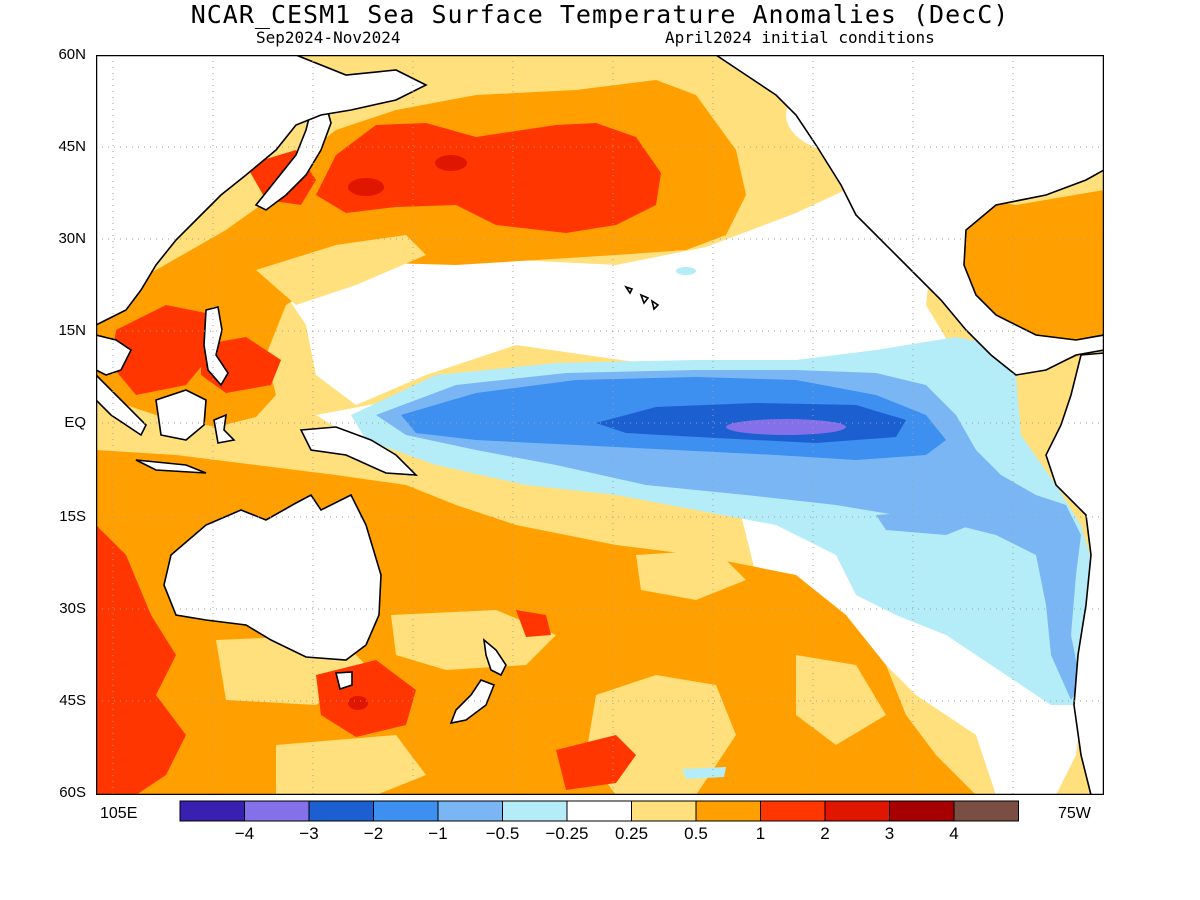  Describe the element at coordinates (328, 37) in the screenshot. I see `forecast-period: Sep2024-Nov2024` at that location.